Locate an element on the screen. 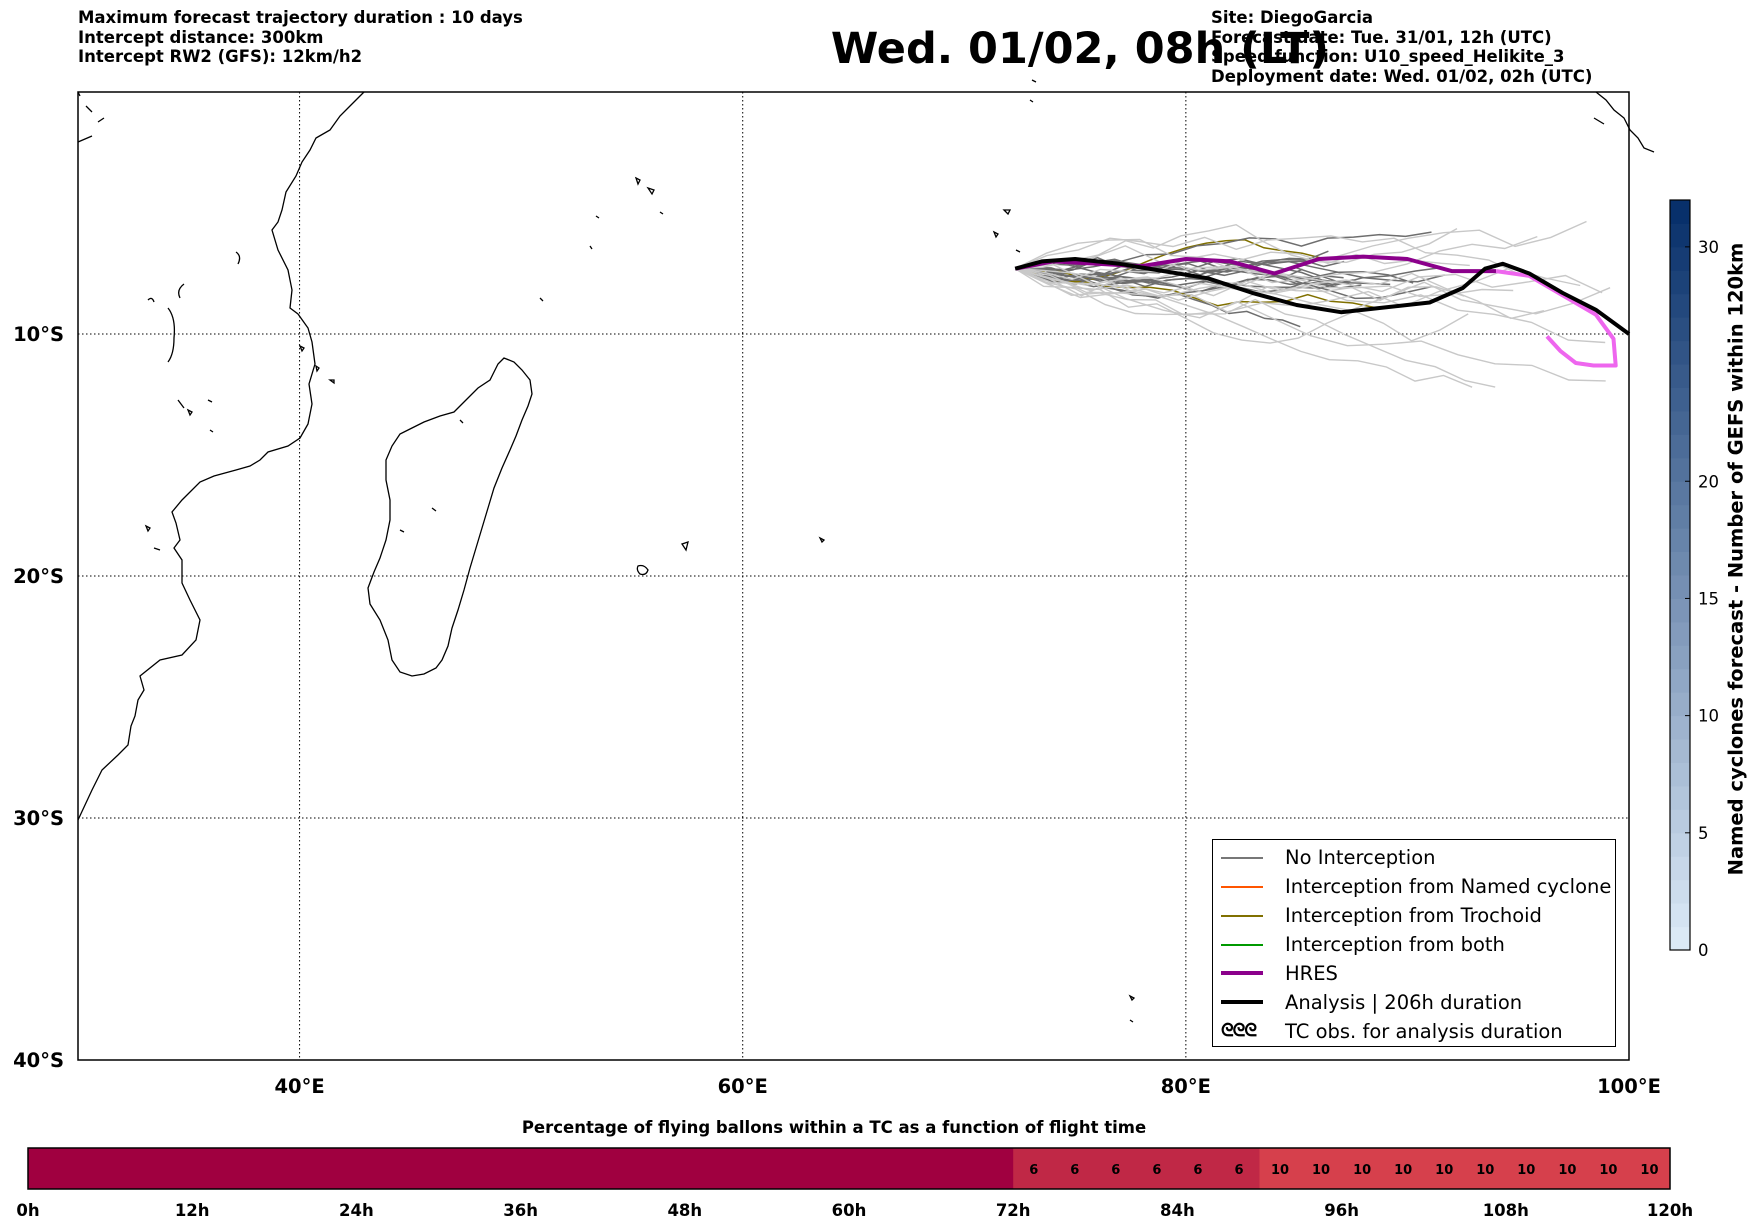  y-tick-label: 40°S is located at coordinates (38, 1060).